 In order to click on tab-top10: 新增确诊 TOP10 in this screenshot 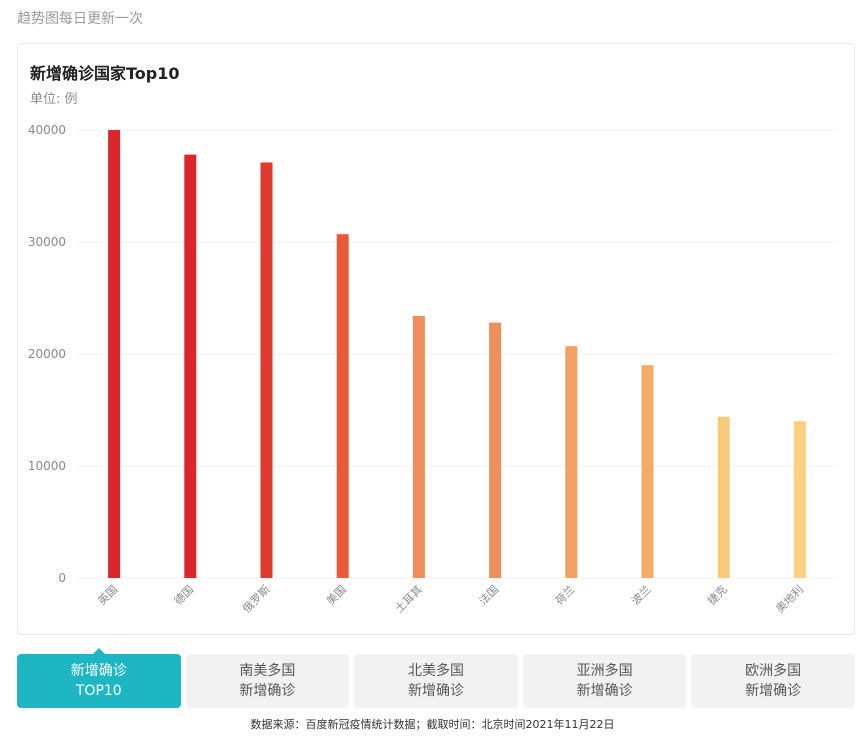, I will do `click(99, 678)`.